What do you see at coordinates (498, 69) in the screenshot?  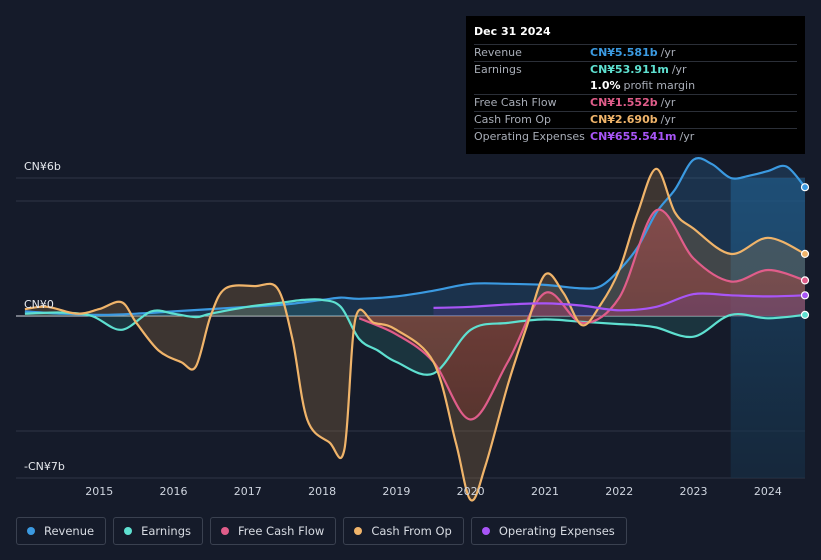 I see `tooltip-row-label: Earnings` at bounding box center [498, 69].